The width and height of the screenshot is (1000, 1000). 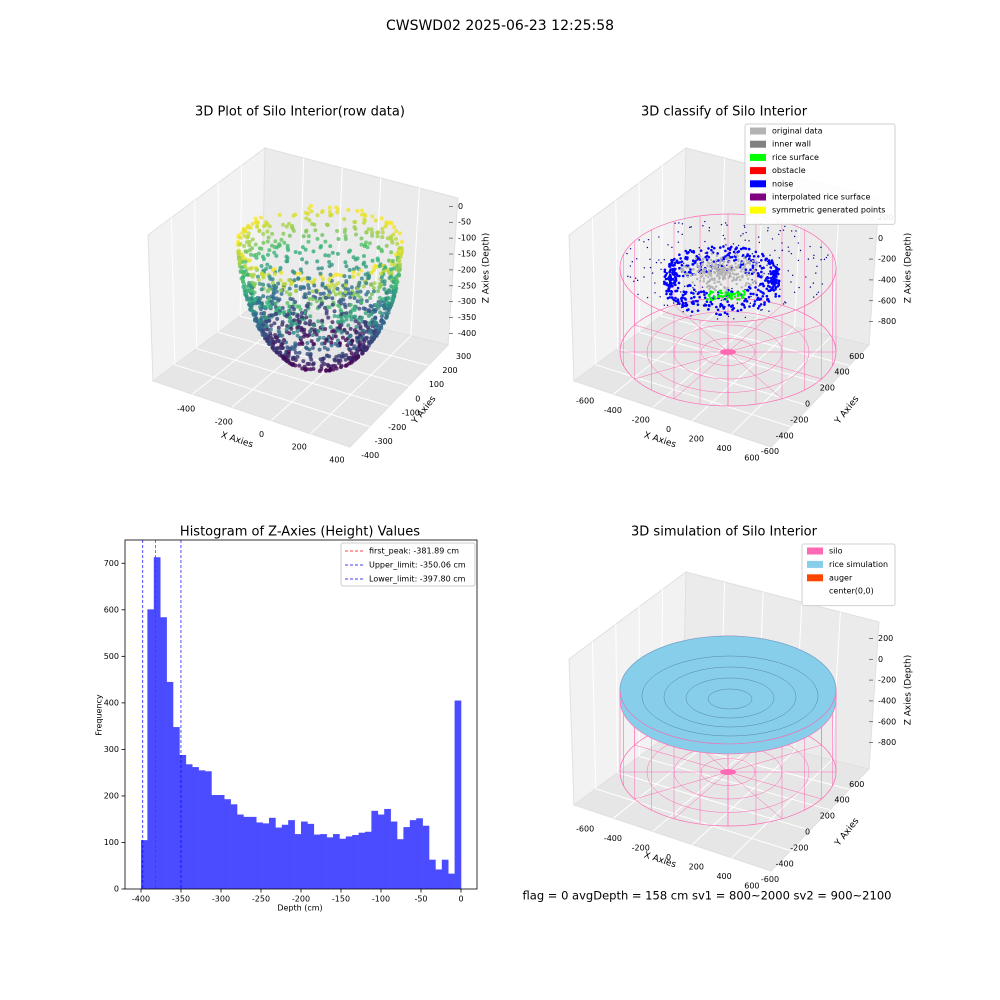 I want to click on z-tick-label: 0, so click(x=880, y=659).